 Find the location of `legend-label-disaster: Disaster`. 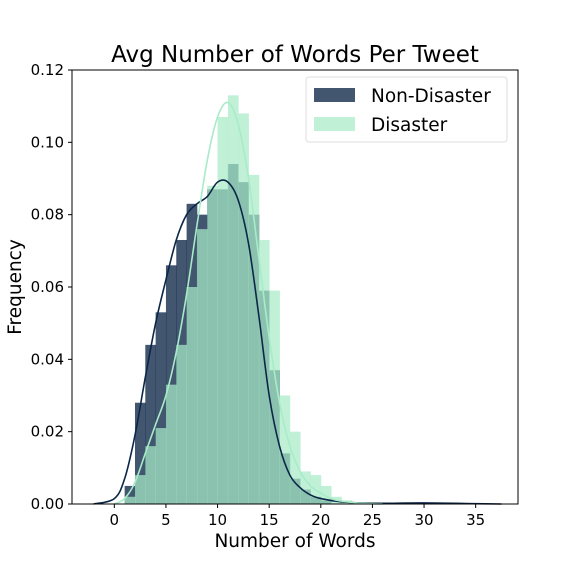

legend-label-disaster: Disaster is located at coordinates (409, 125).